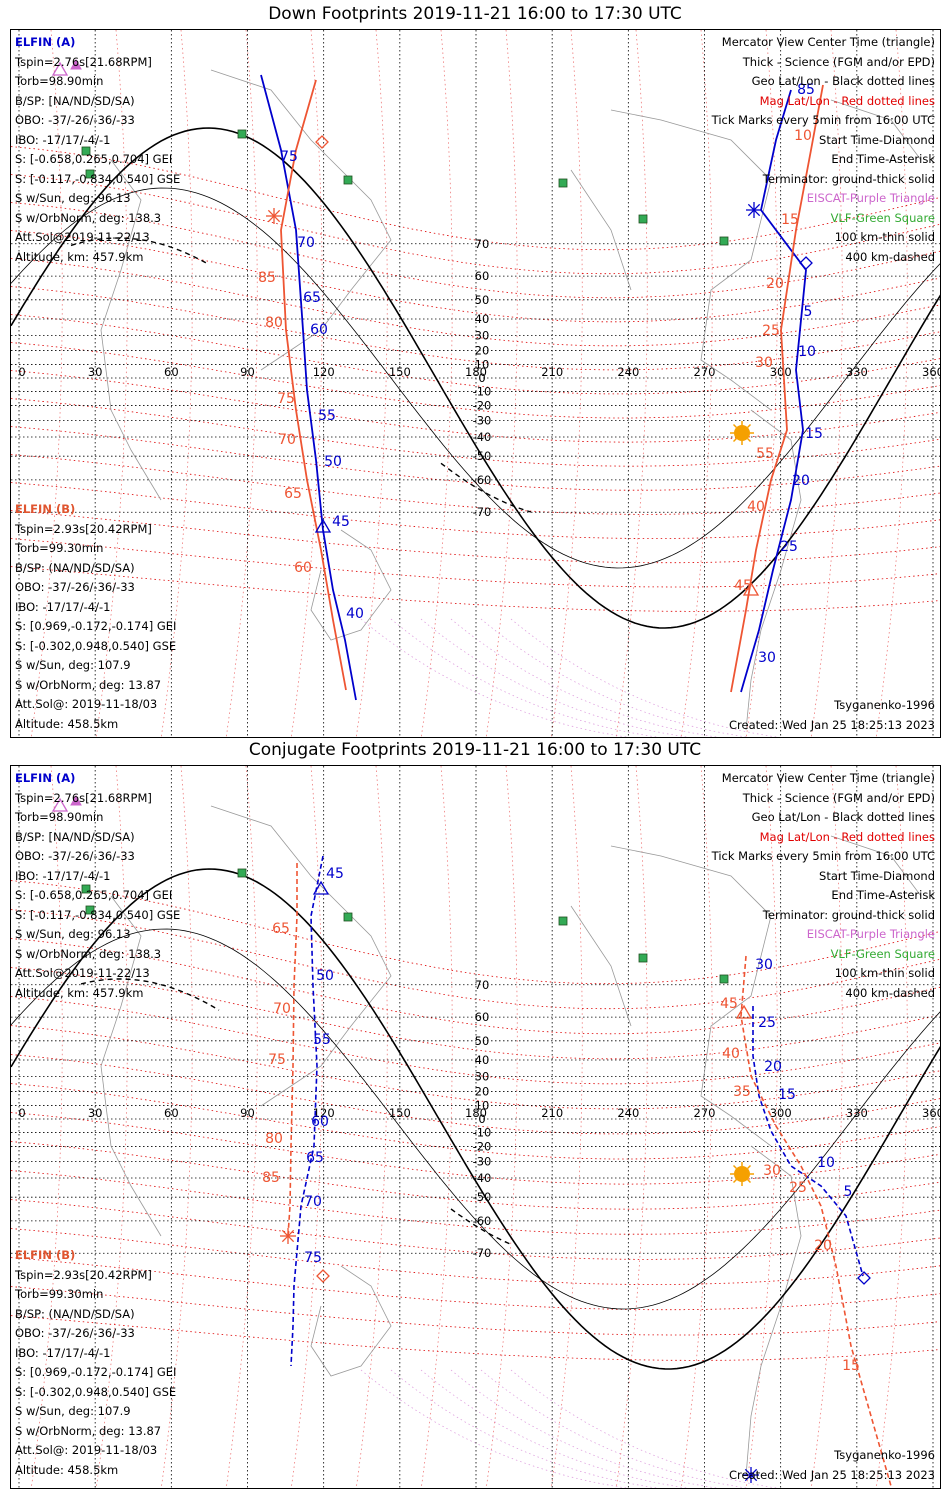 The image size is (950, 1500). Describe the element at coordinates (482, 364) in the screenshot. I see `lat-tick-label: 10` at that location.